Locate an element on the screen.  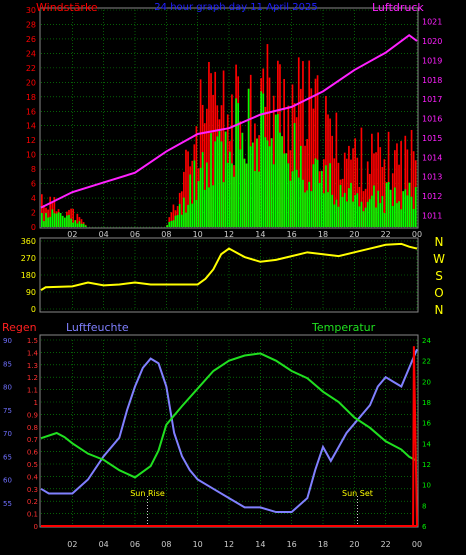
weather-x-tick-label: 12 is located at coordinates (229, 544).